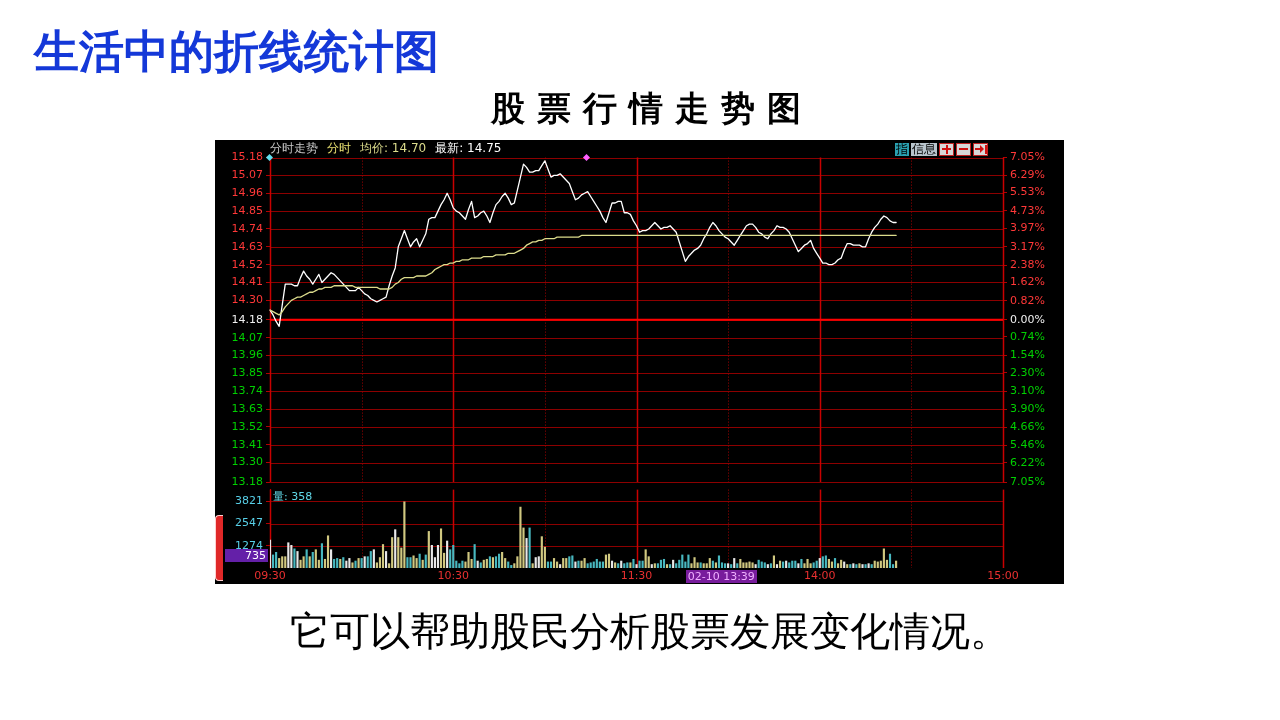 The height and width of the screenshot is (720, 1280). I want to click on x-tick-label: 10:30, so click(453, 576).